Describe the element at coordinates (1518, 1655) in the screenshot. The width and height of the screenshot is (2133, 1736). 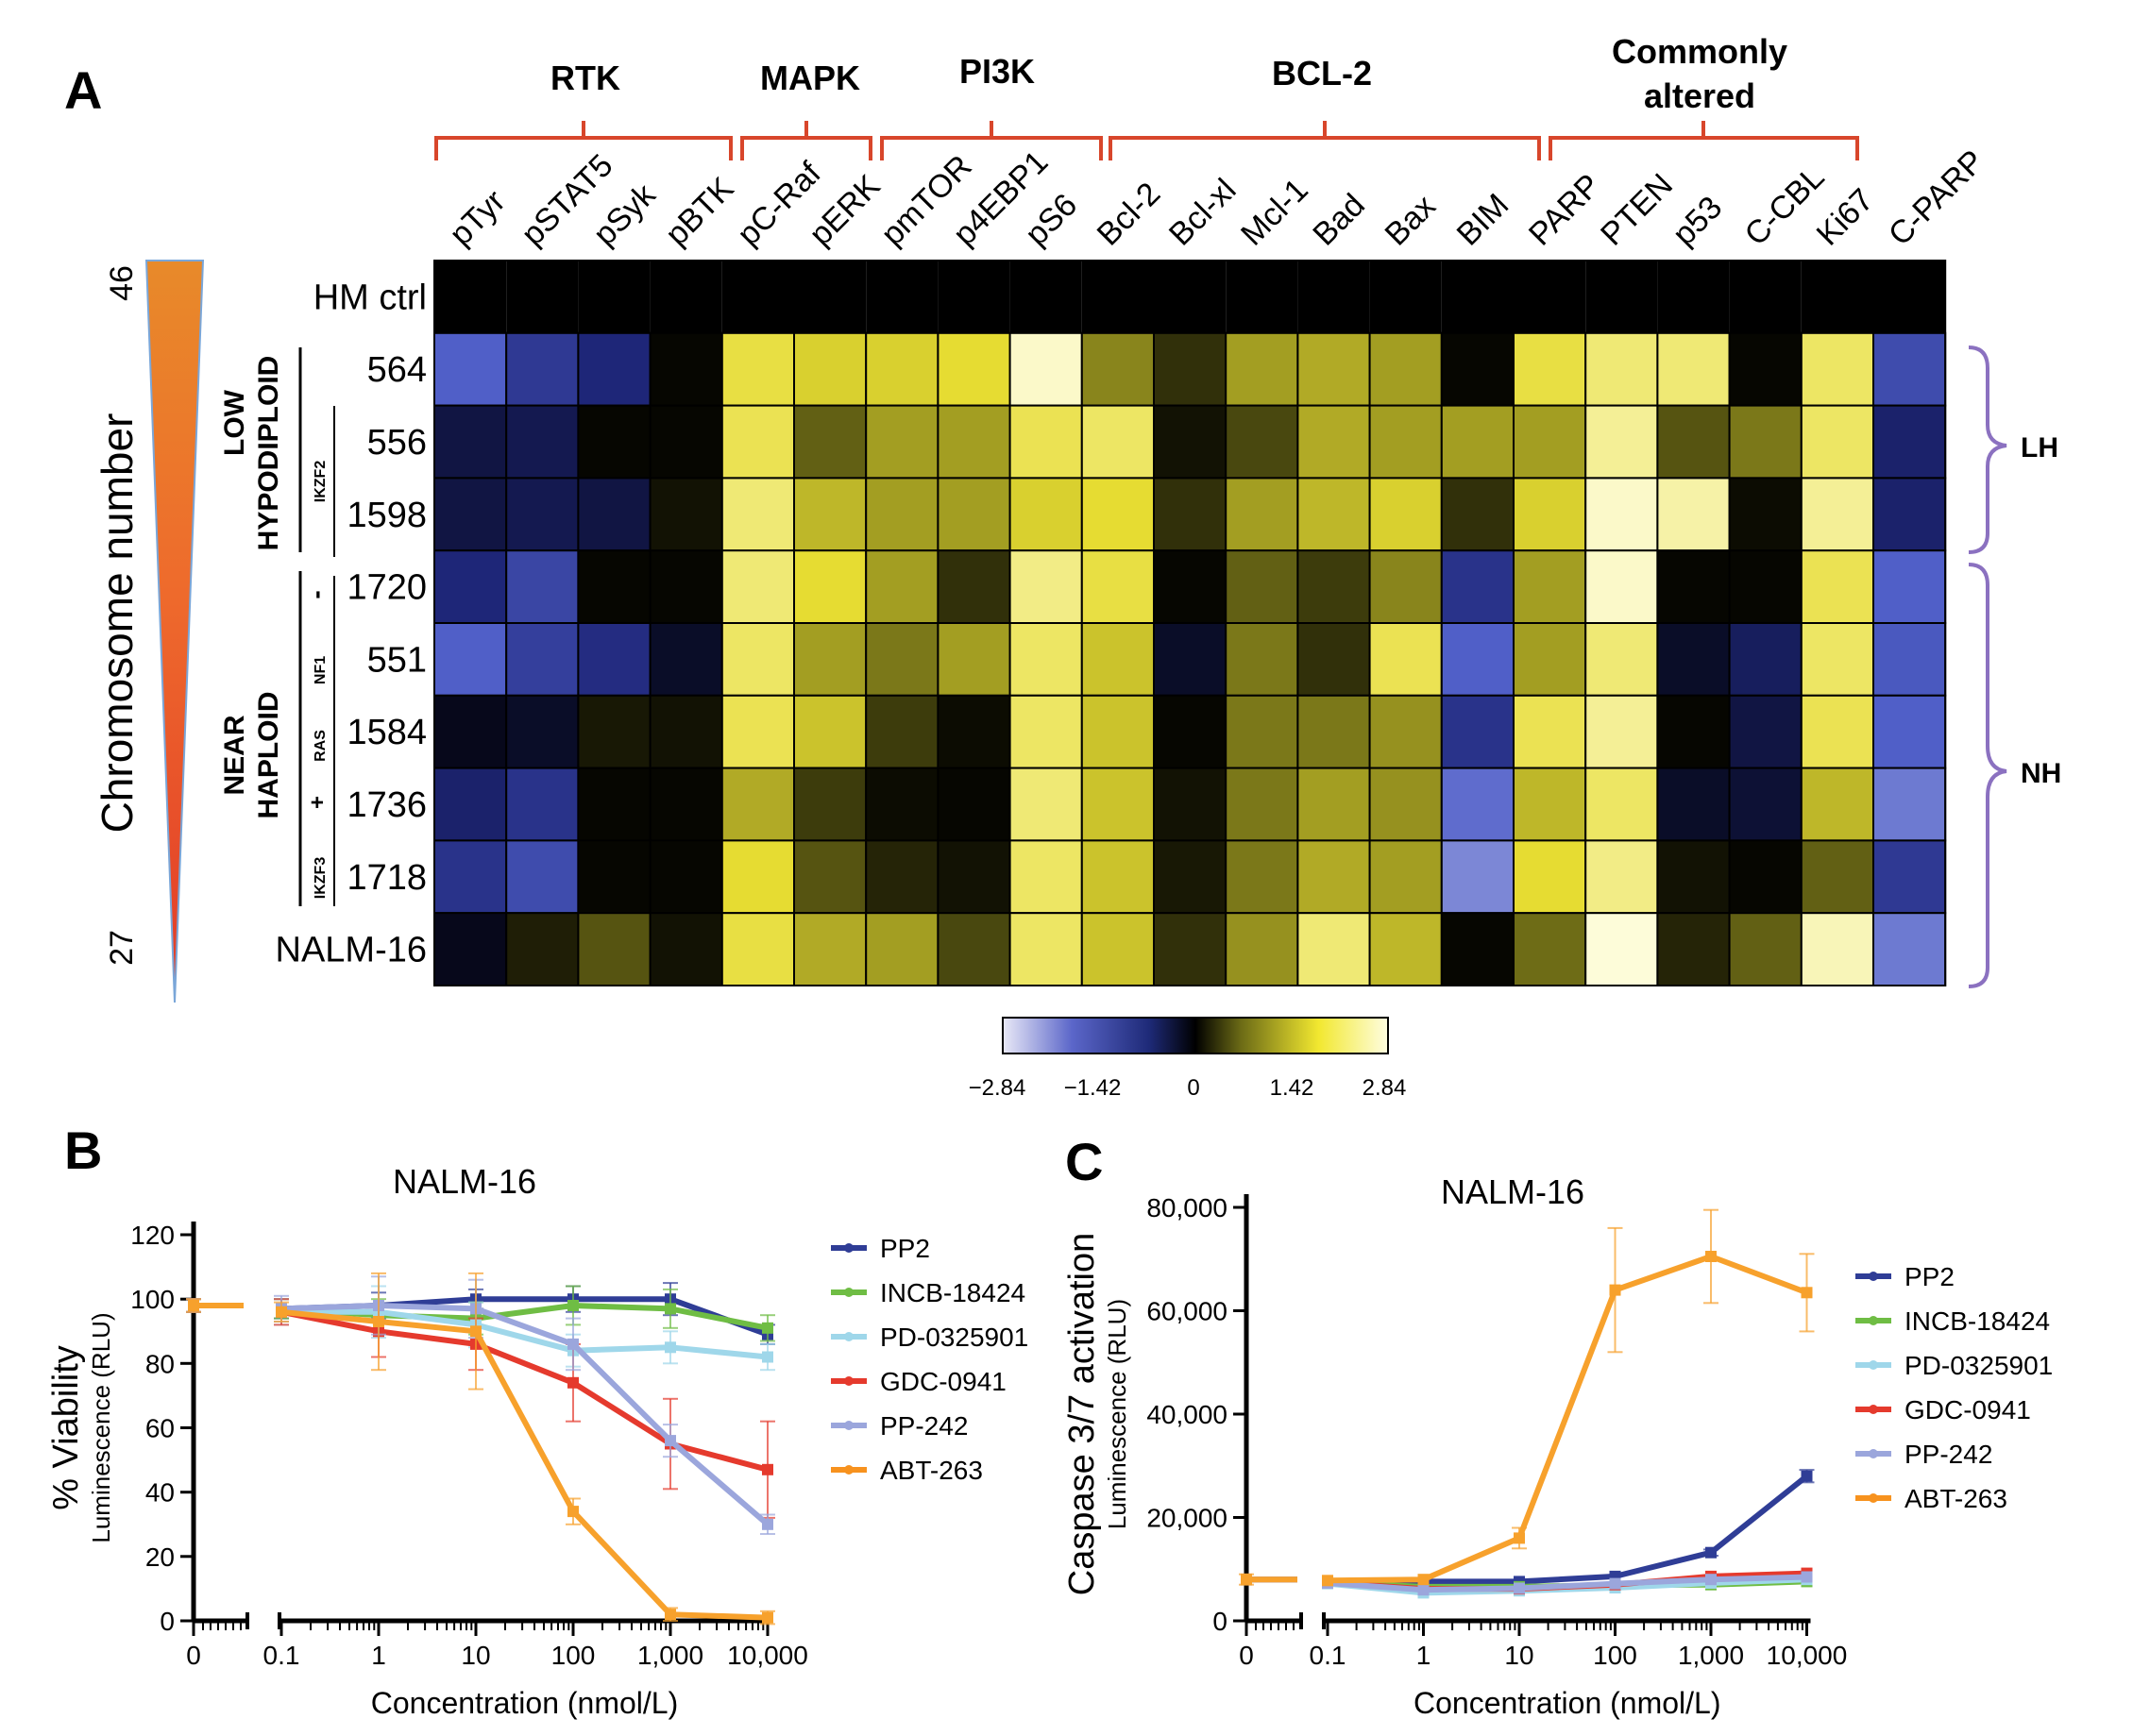
I see `x-tick-label: 10` at that location.